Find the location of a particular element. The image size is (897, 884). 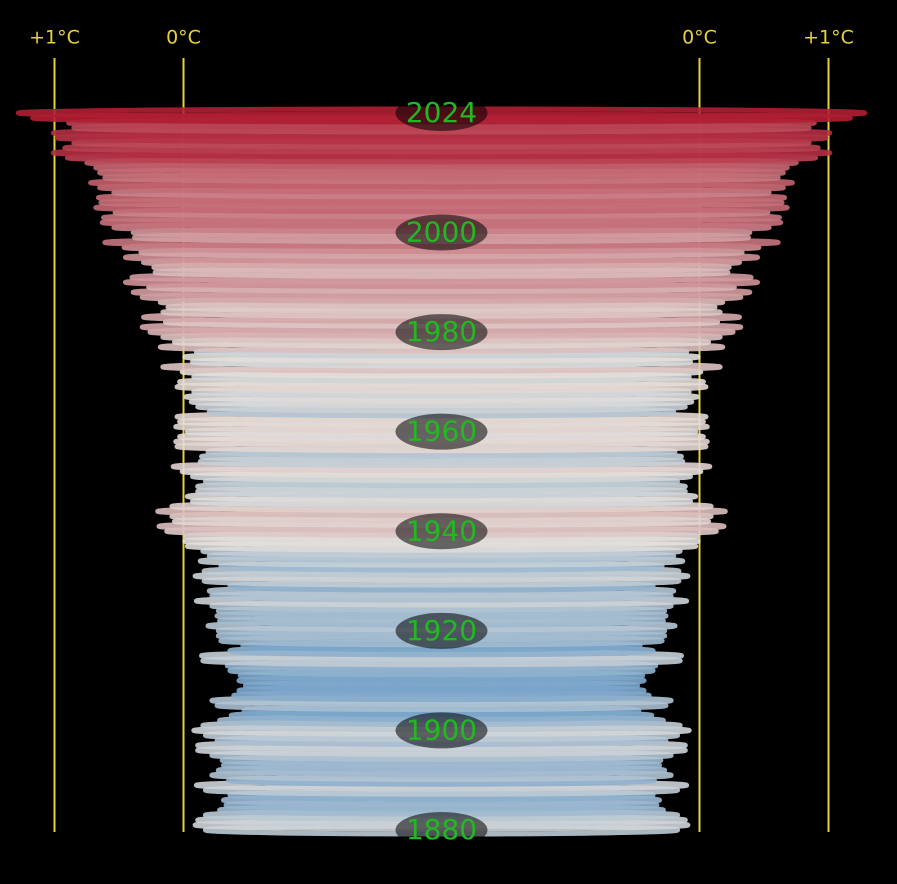

year-label: 1940 is located at coordinates (441, 530).